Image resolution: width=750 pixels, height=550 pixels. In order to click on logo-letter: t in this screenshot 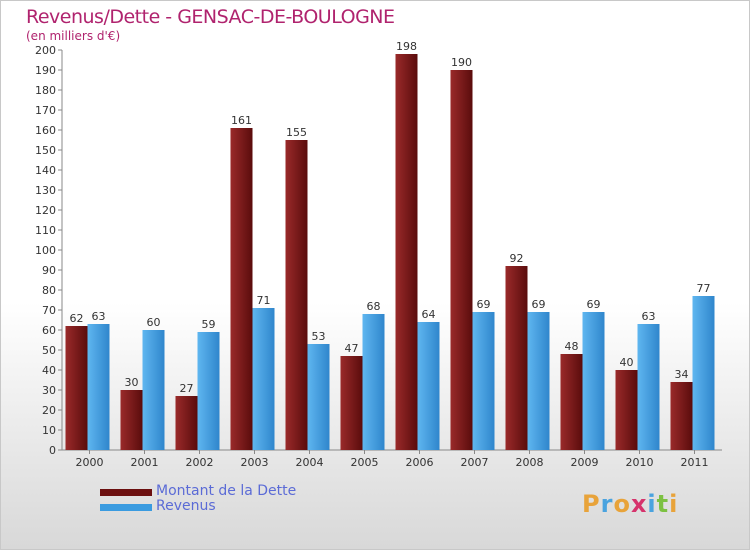, I will do `click(663, 504)`.